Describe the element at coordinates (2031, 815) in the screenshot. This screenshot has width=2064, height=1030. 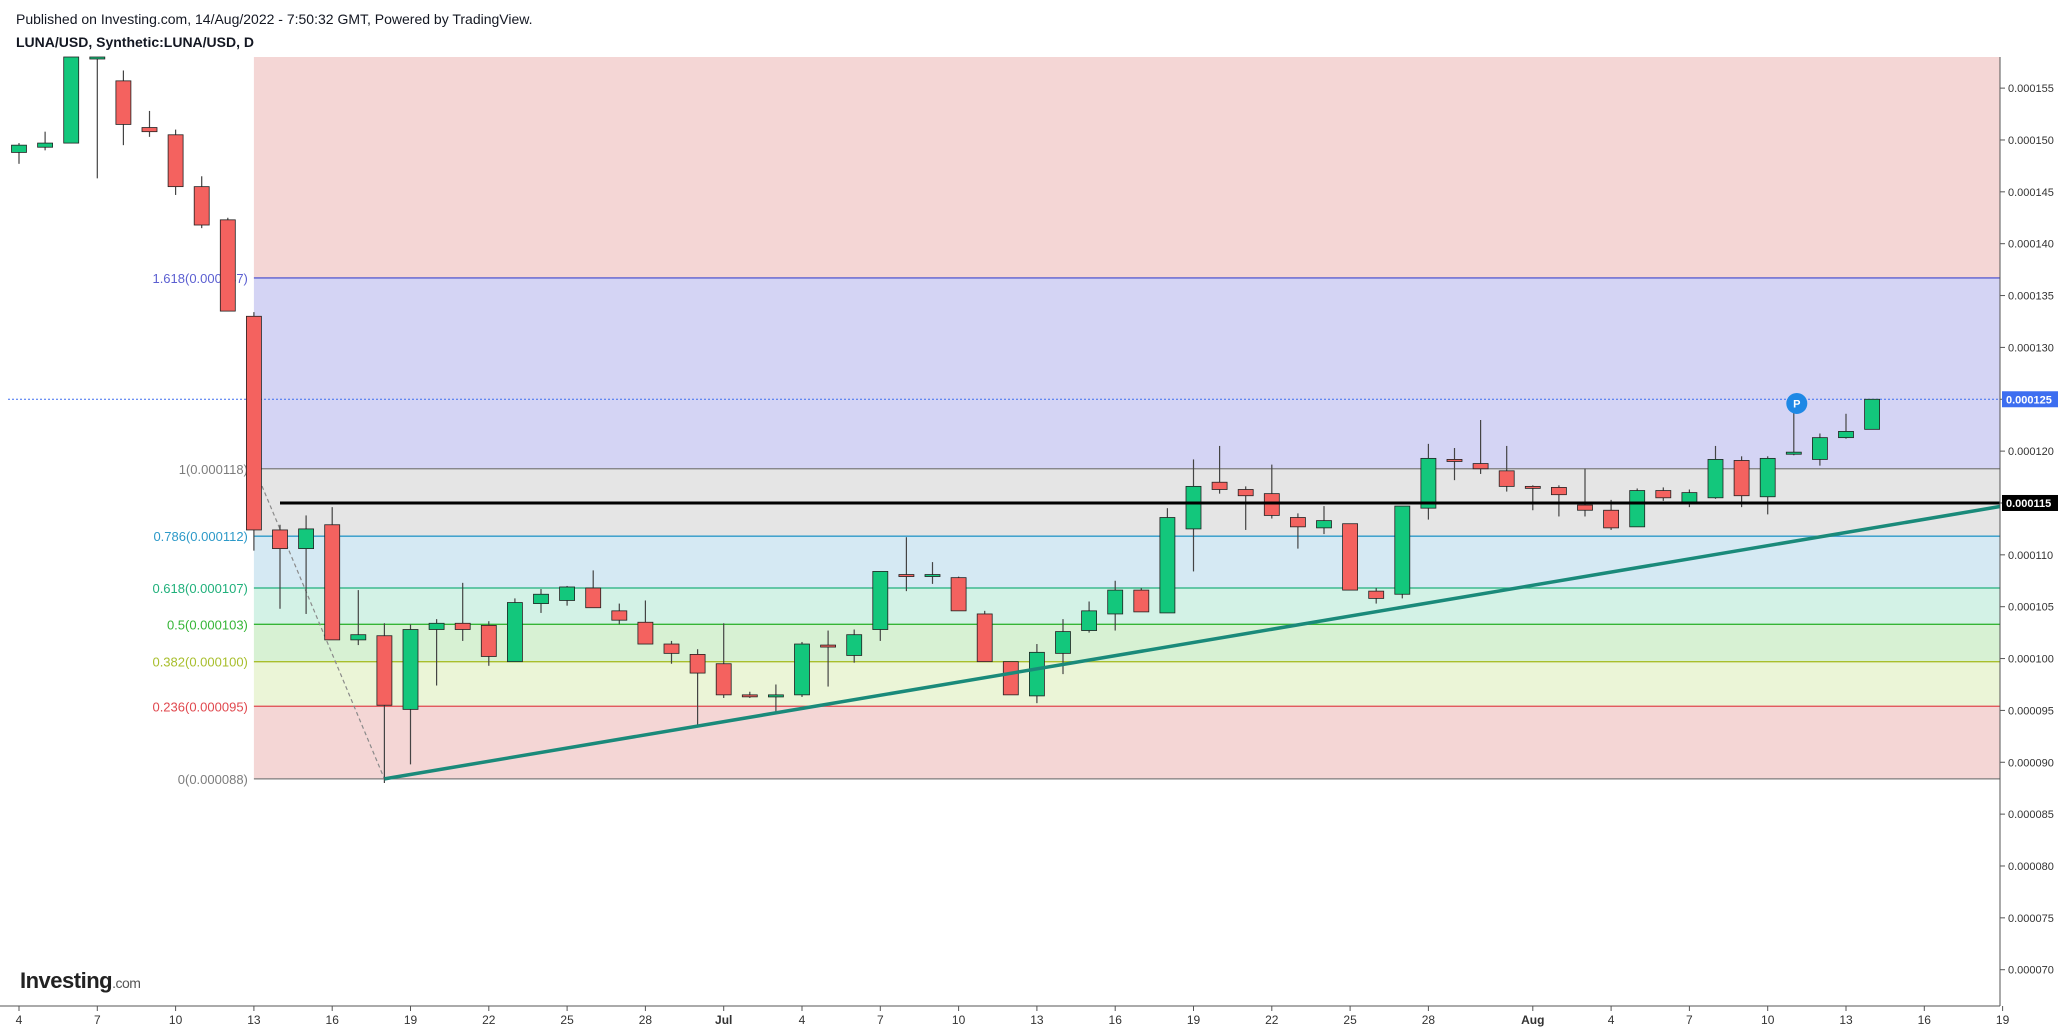
I see `y-tick-label: 0.000085` at that location.